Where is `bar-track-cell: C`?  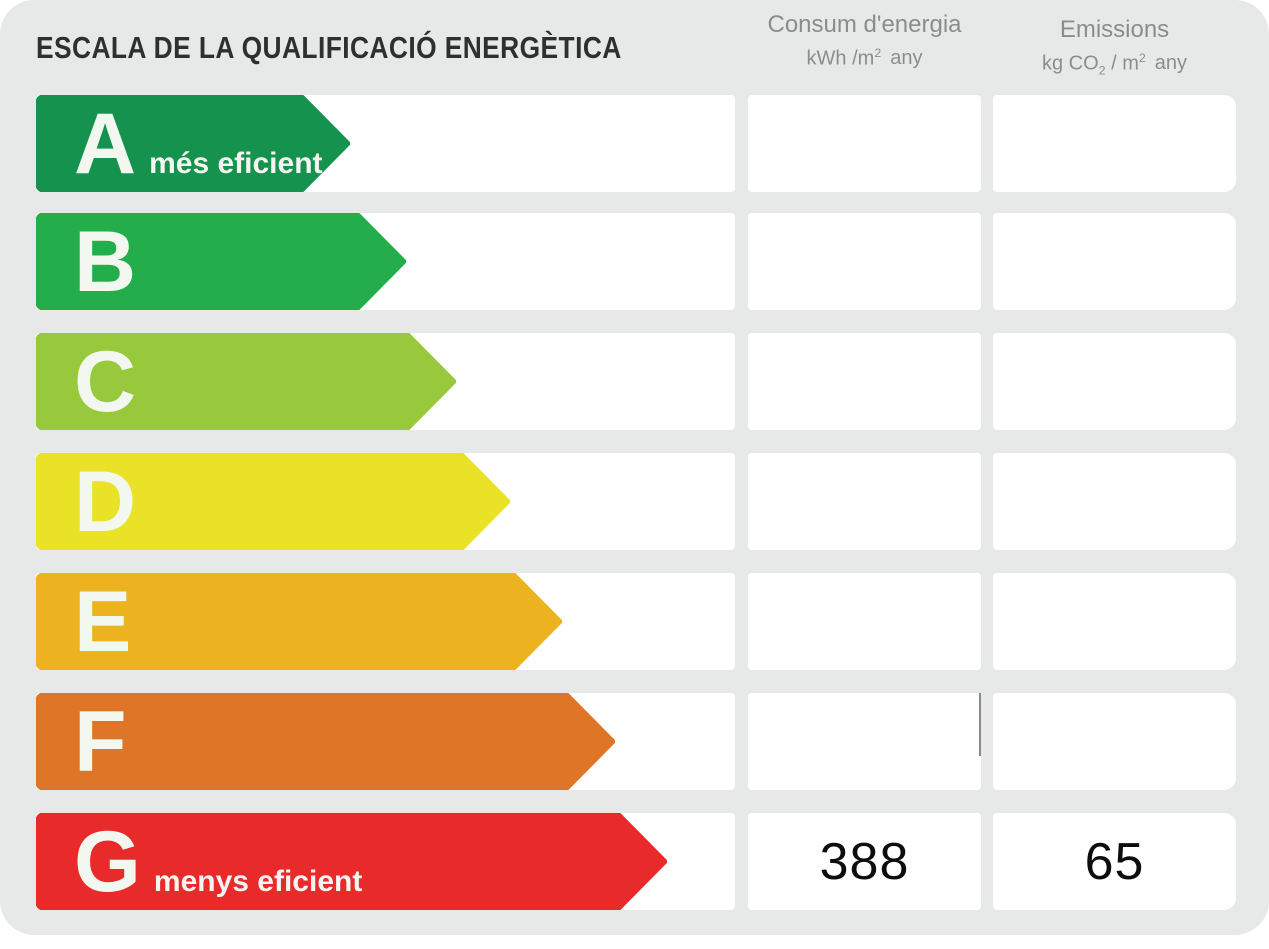
bar-track-cell: C is located at coordinates (385, 381).